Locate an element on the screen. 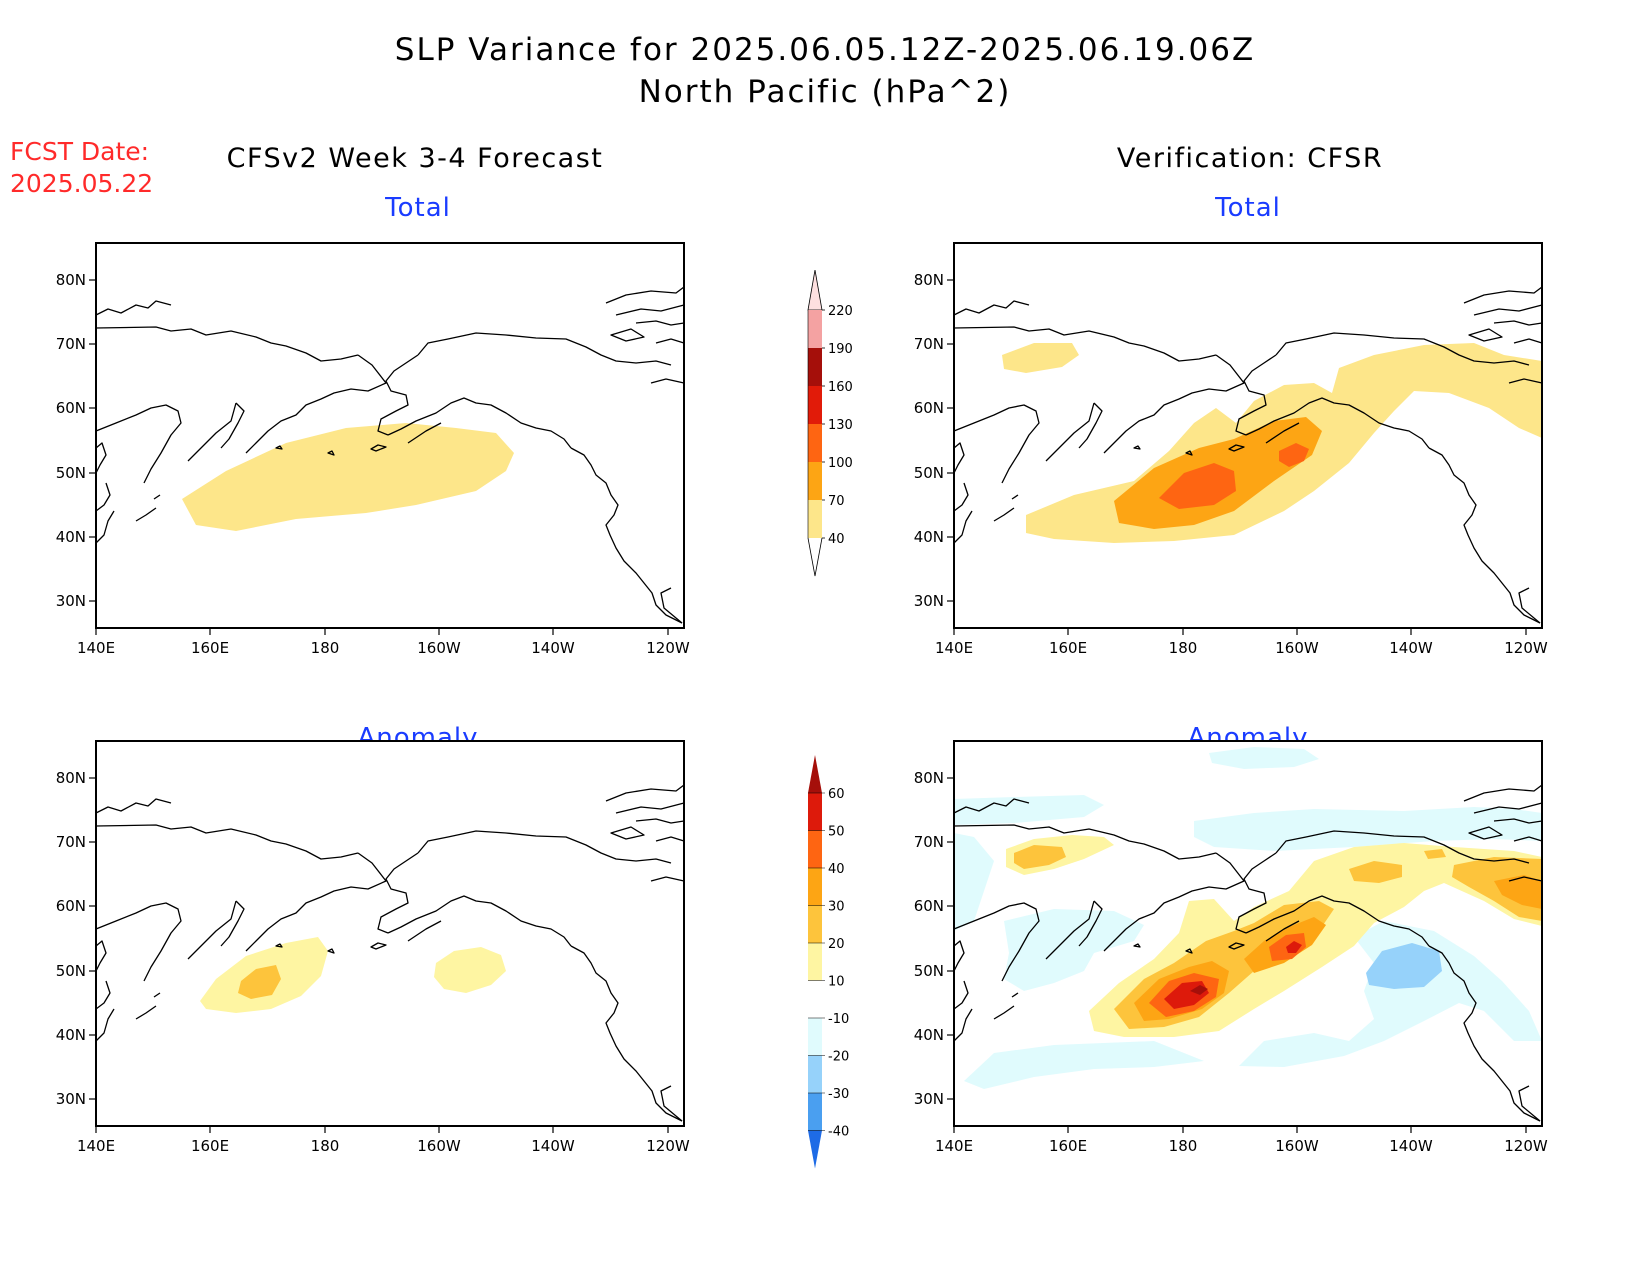 Image resolution: width=1650 pixels, height=1275 pixels. colorbar-label: 30 is located at coordinates (836, 907).